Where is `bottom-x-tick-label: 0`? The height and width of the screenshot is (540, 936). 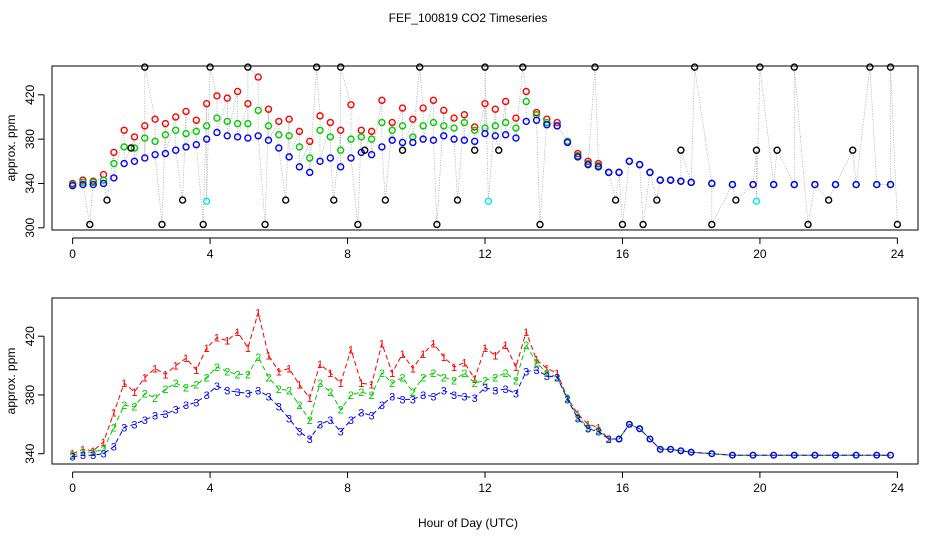
bottom-x-tick-label: 0 is located at coordinates (72, 488).